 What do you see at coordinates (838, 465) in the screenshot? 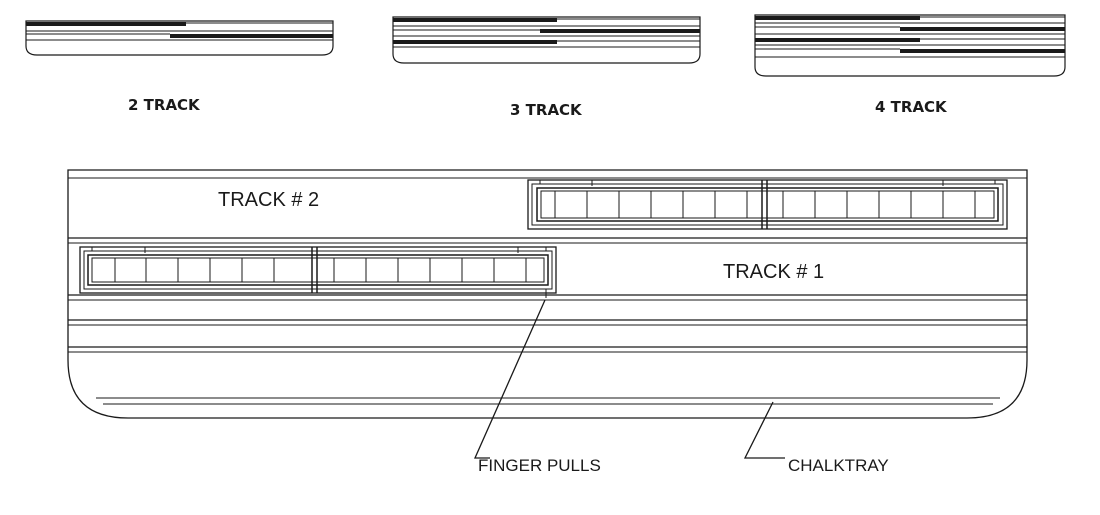
I see `chalktray-label: CHALKTRAY` at bounding box center [838, 465].